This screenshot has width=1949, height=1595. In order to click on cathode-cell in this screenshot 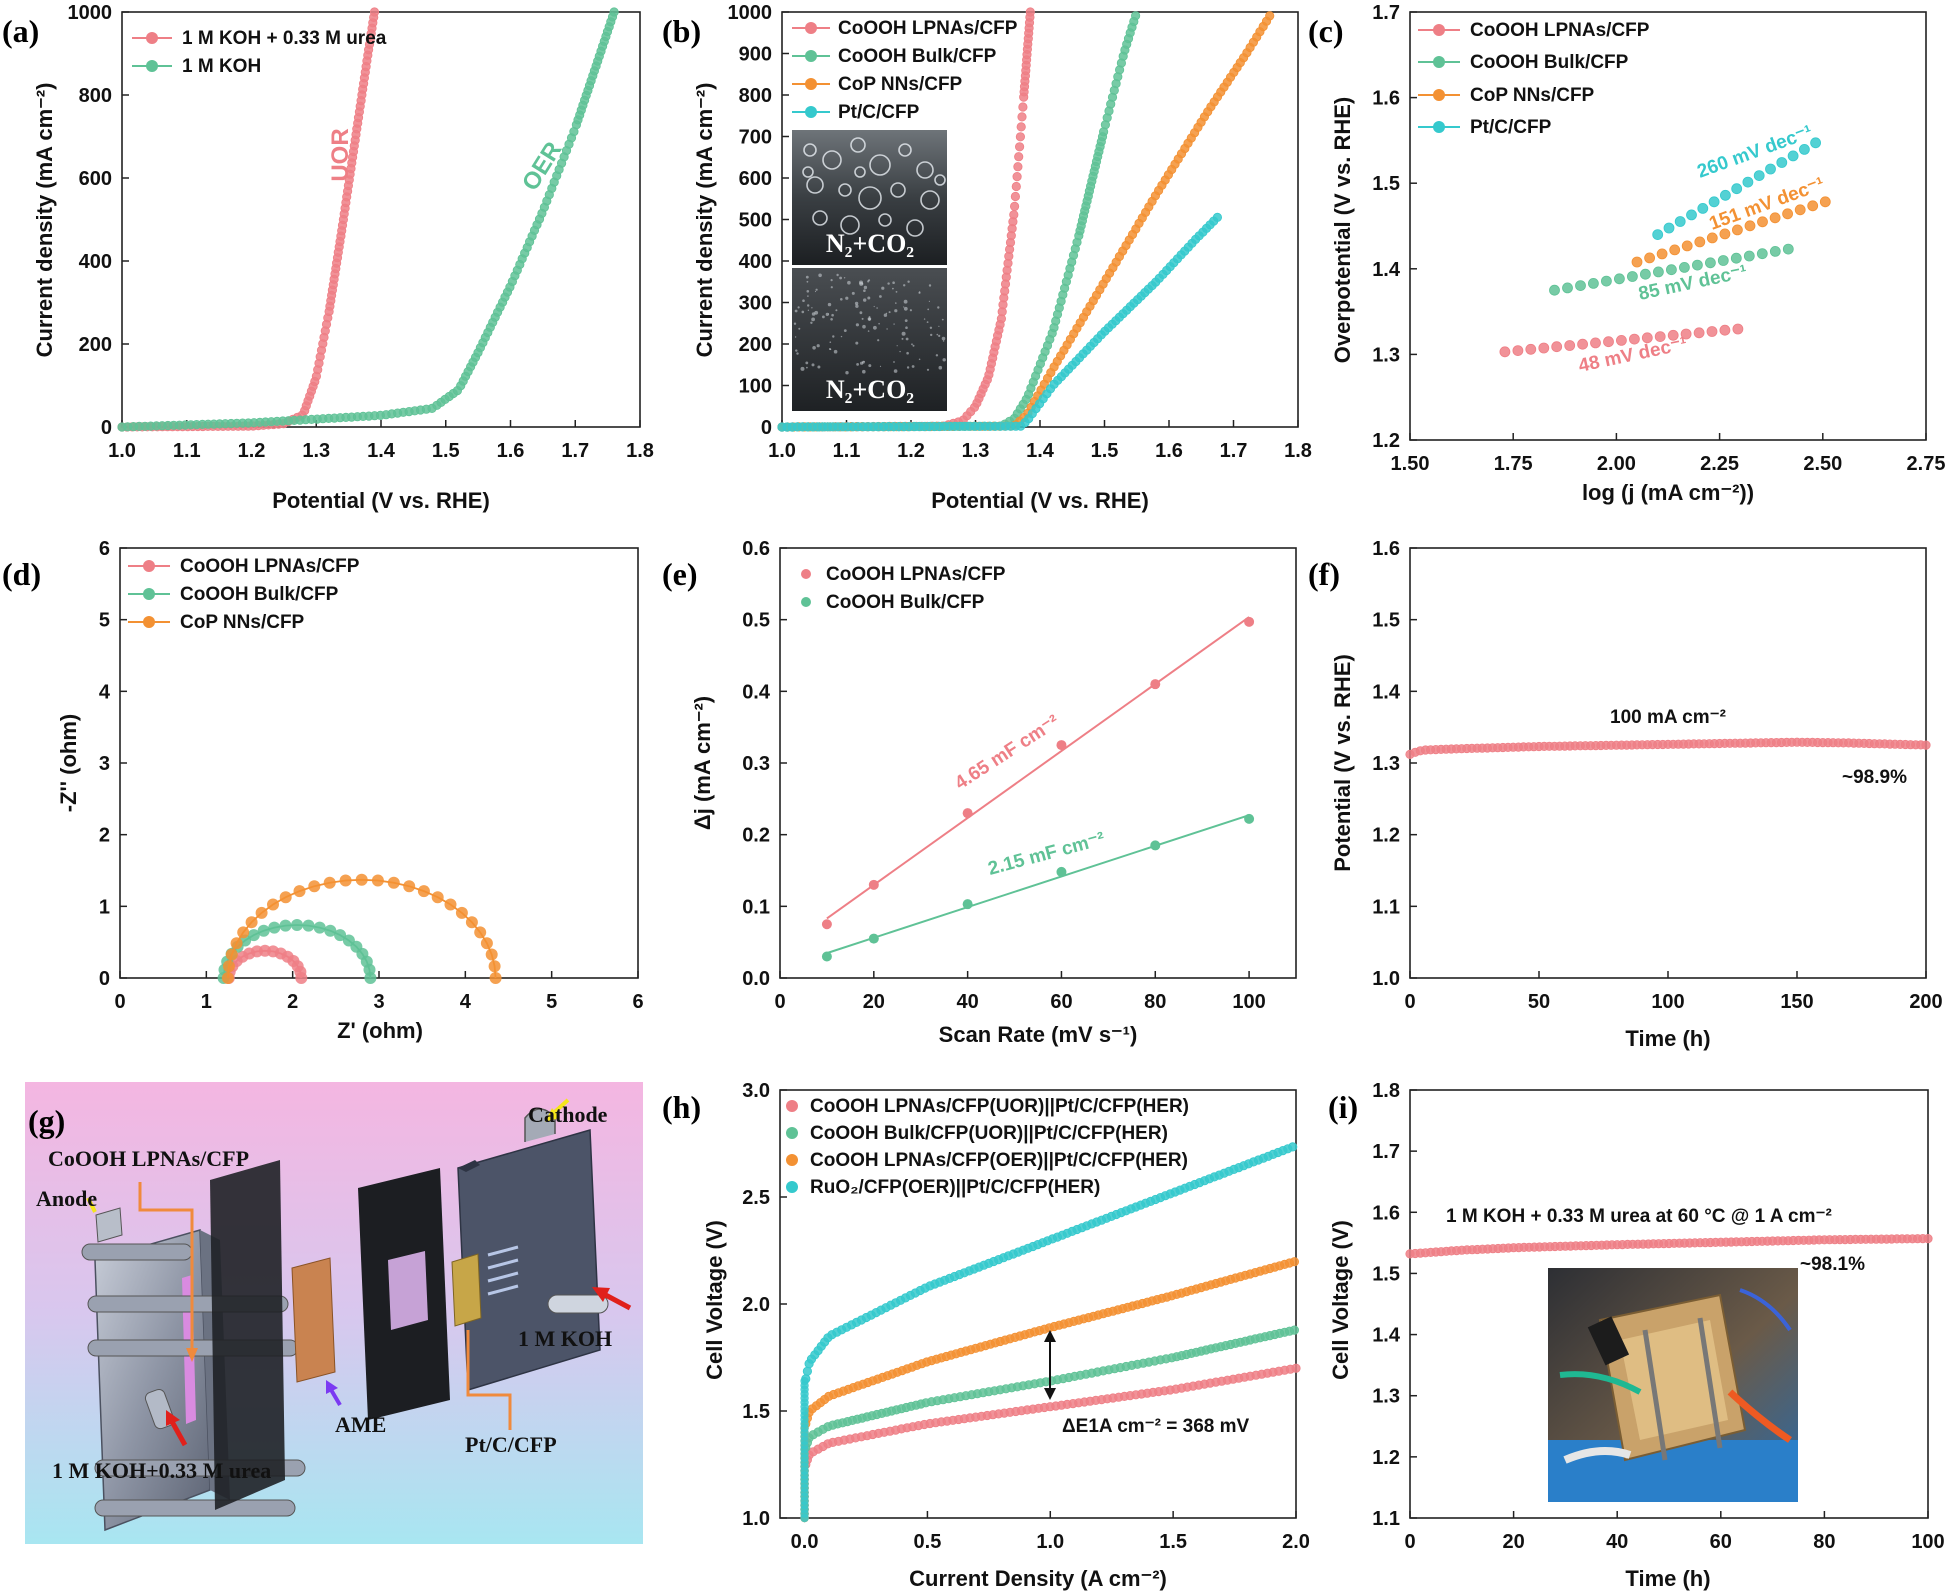, I will do `click(530, 1249)`.